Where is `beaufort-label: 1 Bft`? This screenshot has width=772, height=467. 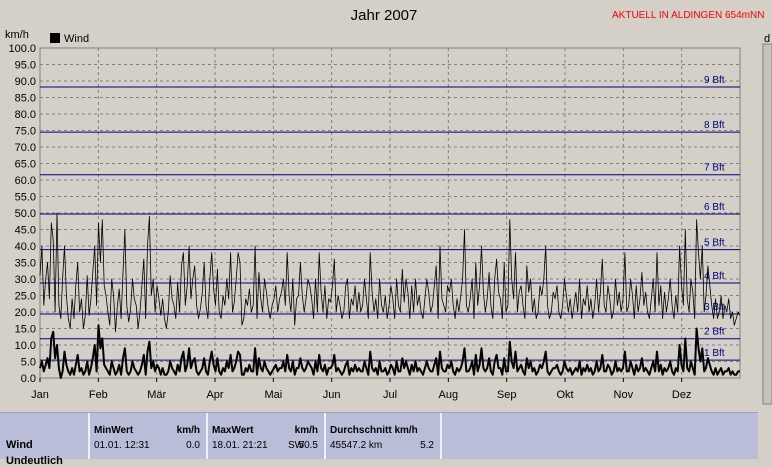 beaufort-label: 1 Bft is located at coordinates (714, 353).